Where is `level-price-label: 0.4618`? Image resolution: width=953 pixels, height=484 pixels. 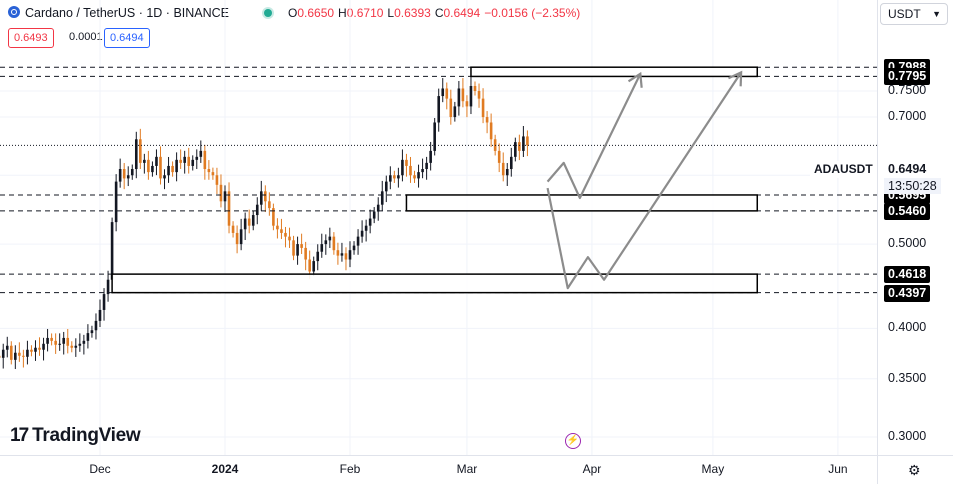
level-price-label: 0.4618 is located at coordinates (907, 275).